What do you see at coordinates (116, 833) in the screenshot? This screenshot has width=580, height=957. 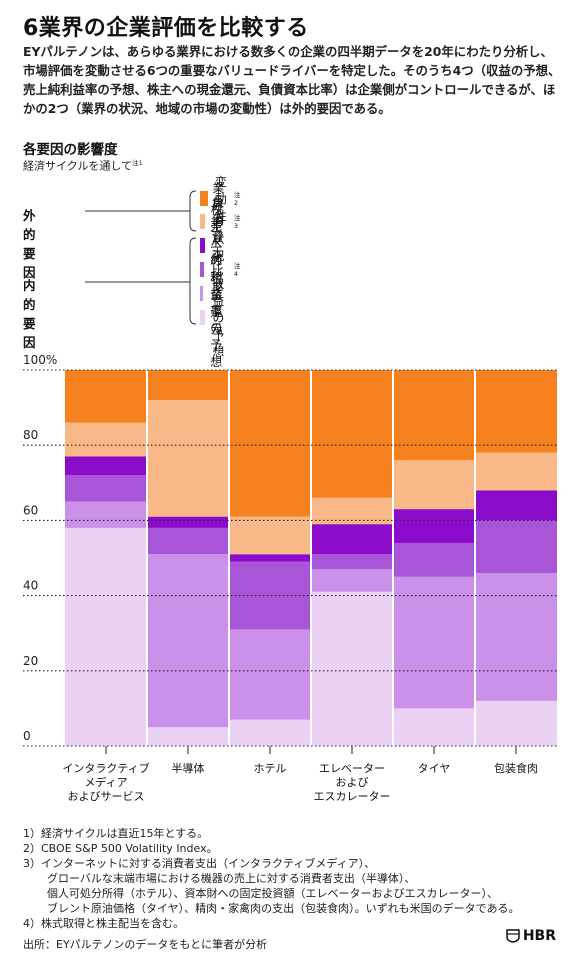 I see `footnote: 1）経済サイクルは直近15年とする。` at bounding box center [116, 833].